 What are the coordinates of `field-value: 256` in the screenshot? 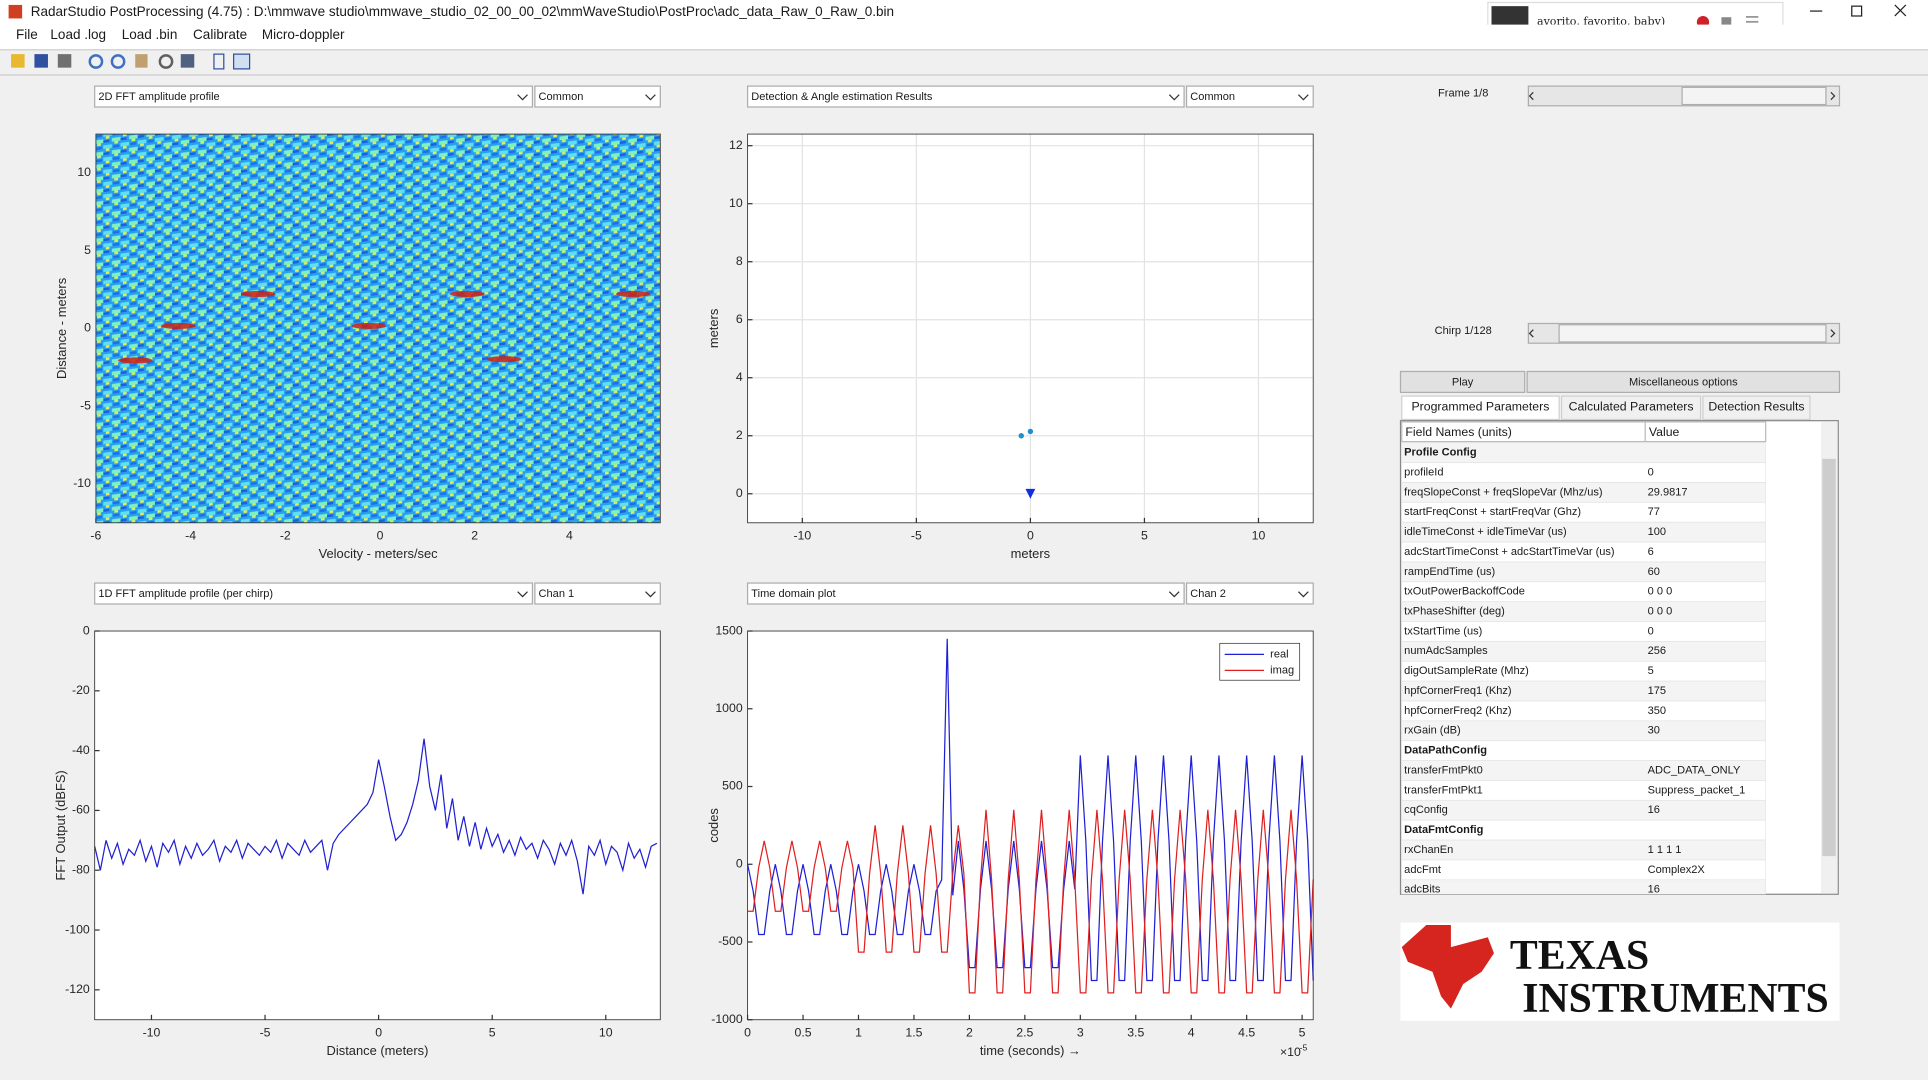 It's located at (1657, 651).